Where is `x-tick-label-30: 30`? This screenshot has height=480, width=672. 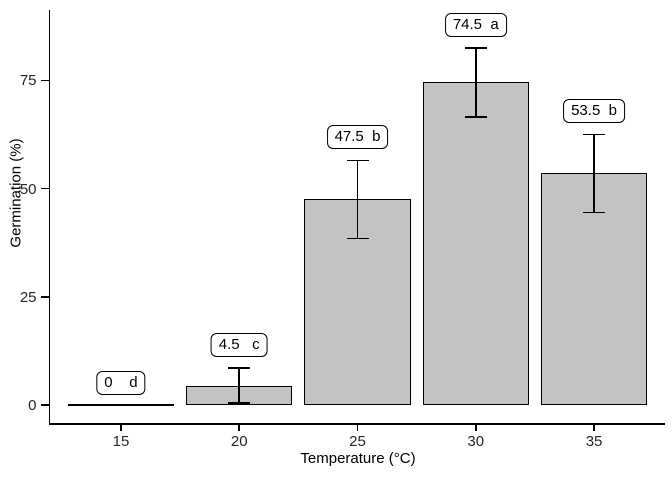
x-tick-label-30: 30 is located at coordinates (476, 441).